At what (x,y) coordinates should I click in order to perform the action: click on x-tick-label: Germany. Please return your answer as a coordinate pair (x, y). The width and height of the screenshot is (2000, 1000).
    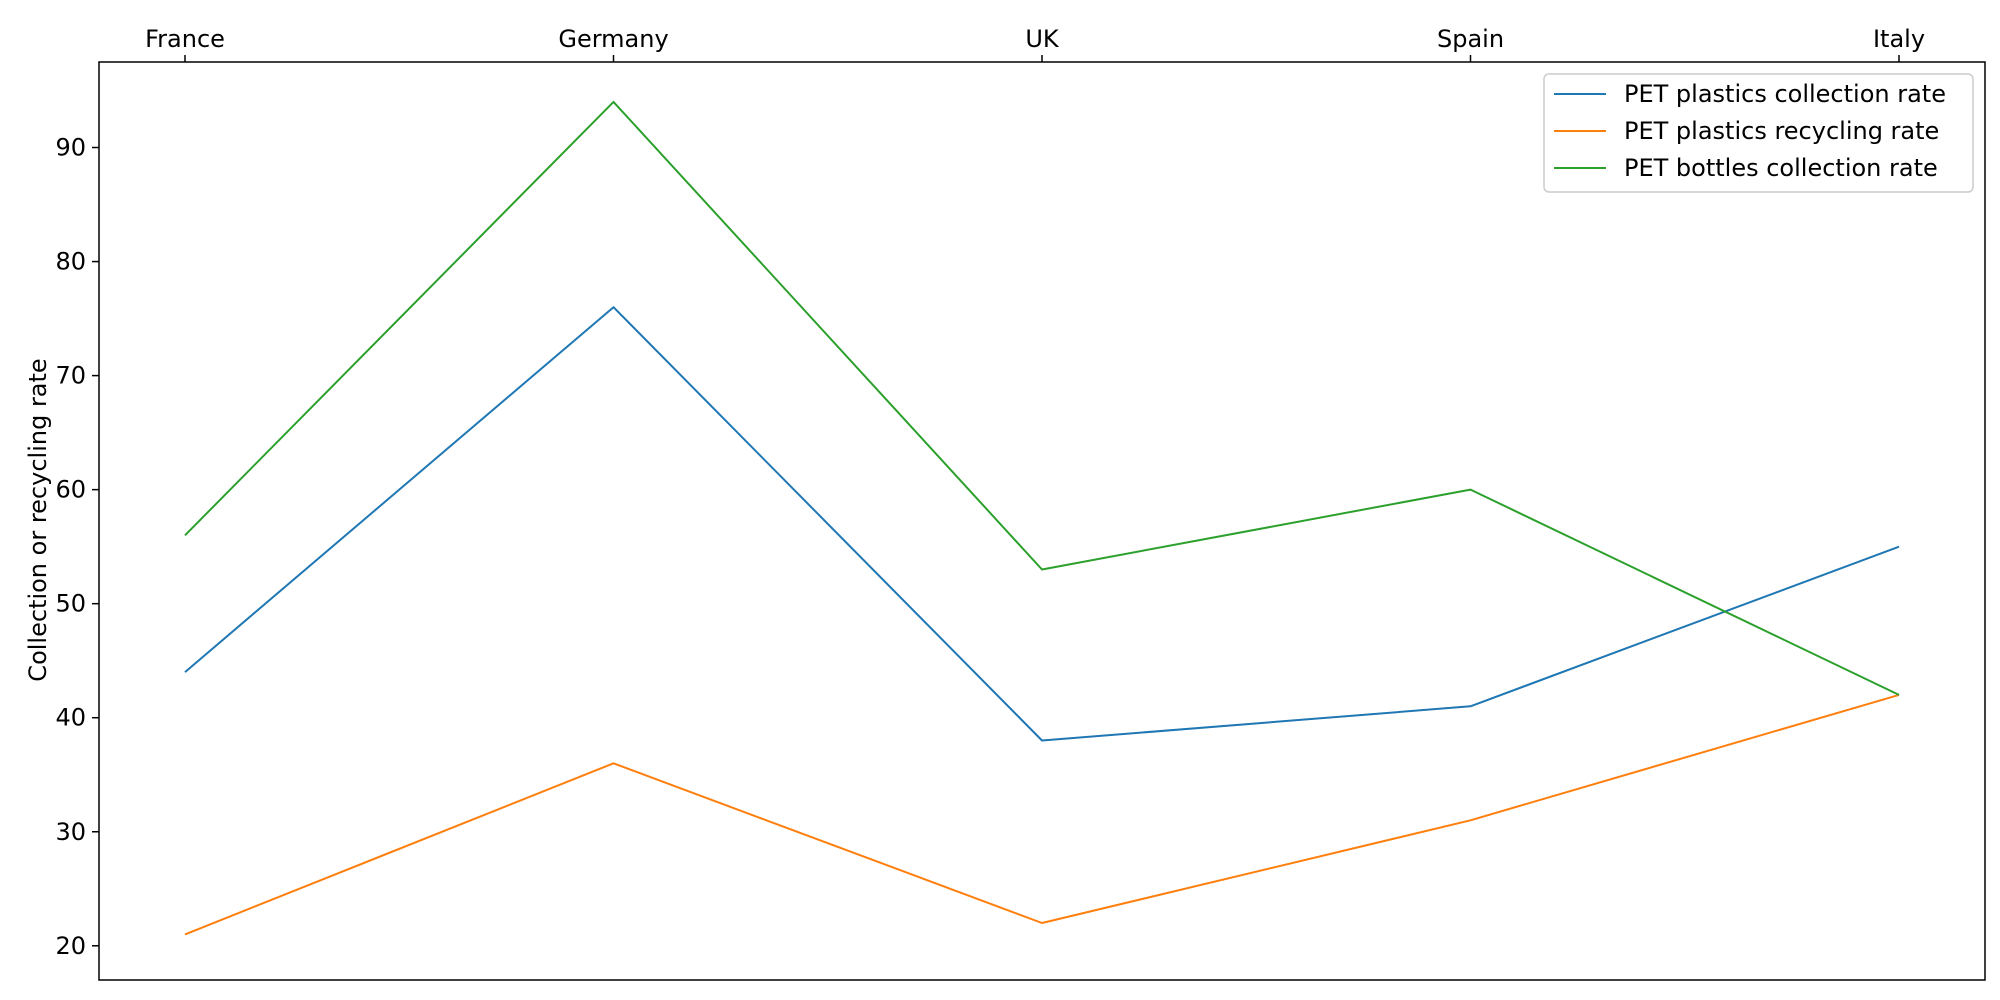
    Looking at the image, I should click on (613, 39).